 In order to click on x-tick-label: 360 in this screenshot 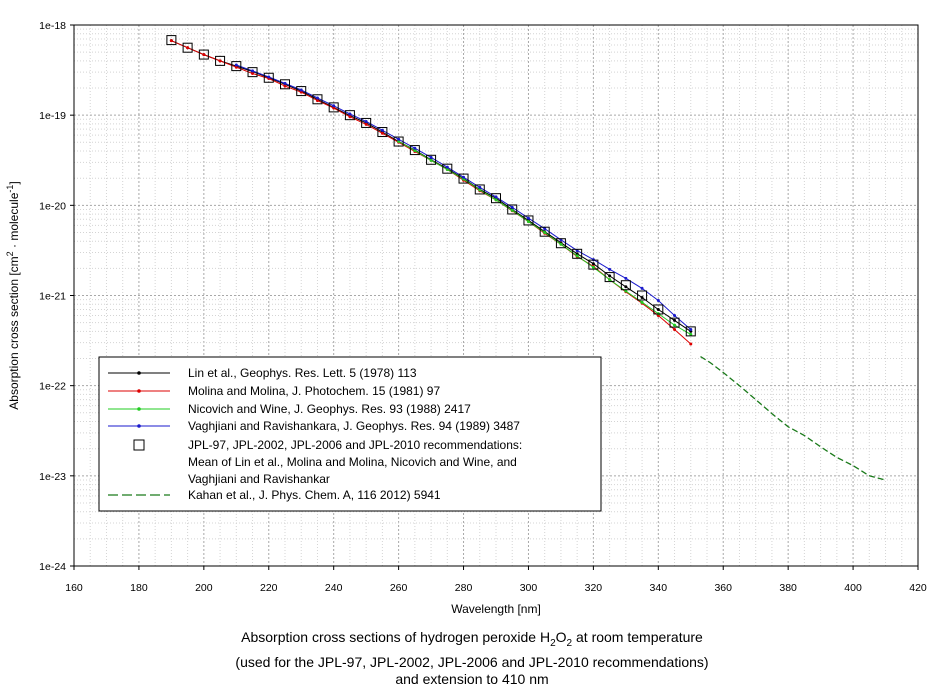, I will do `click(723, 588)`.